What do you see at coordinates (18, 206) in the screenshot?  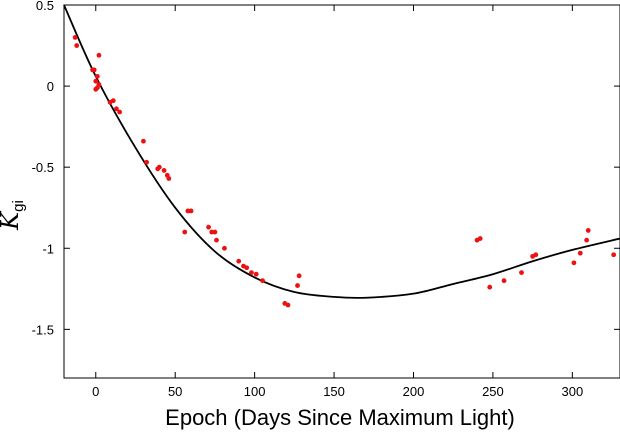 I see `y-axis-title-sub: gi` at bounding box center [18, 206].